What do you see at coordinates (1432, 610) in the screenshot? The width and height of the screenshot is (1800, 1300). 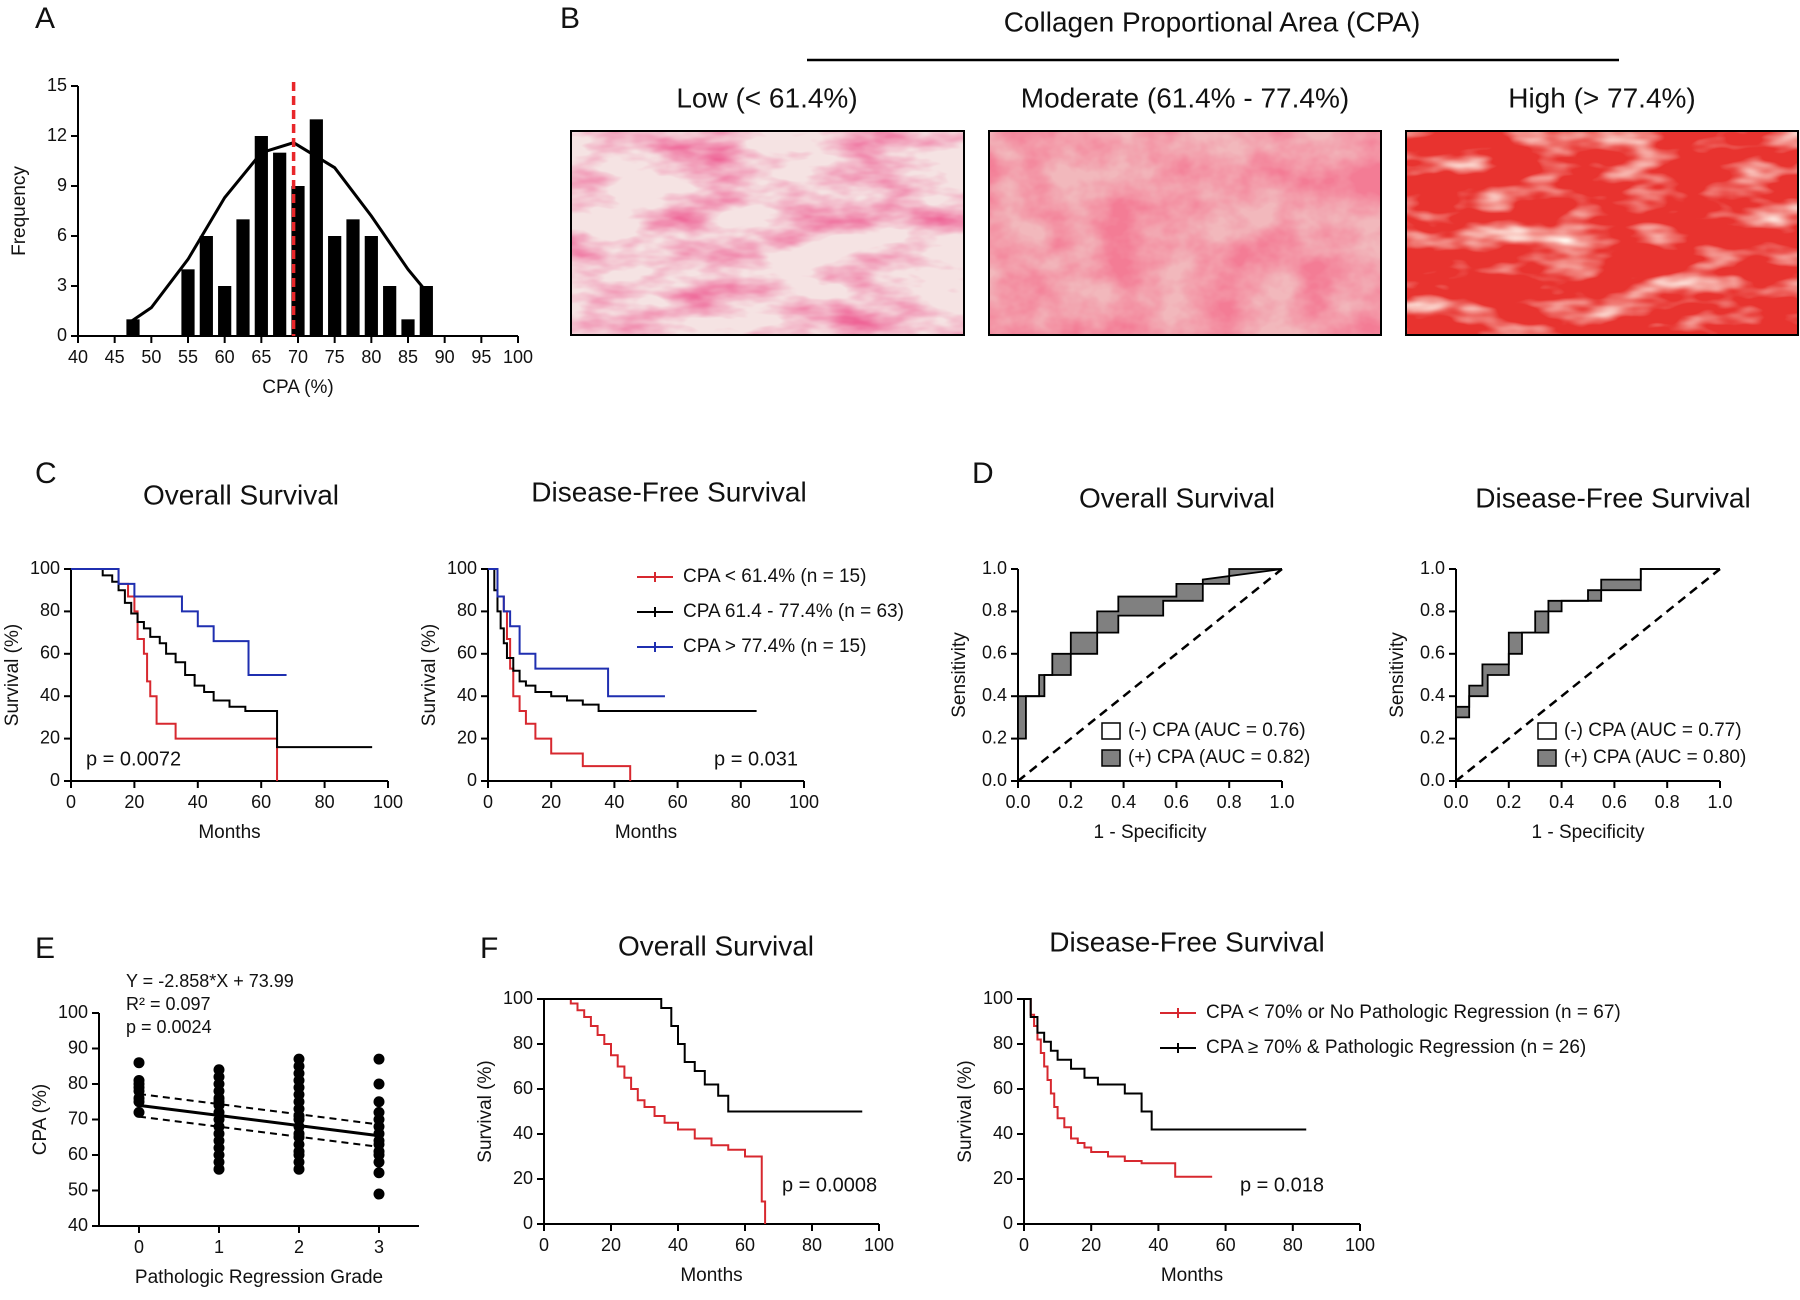 I see `y-tick-label: 0.8` at bounding box center [1432, 610].